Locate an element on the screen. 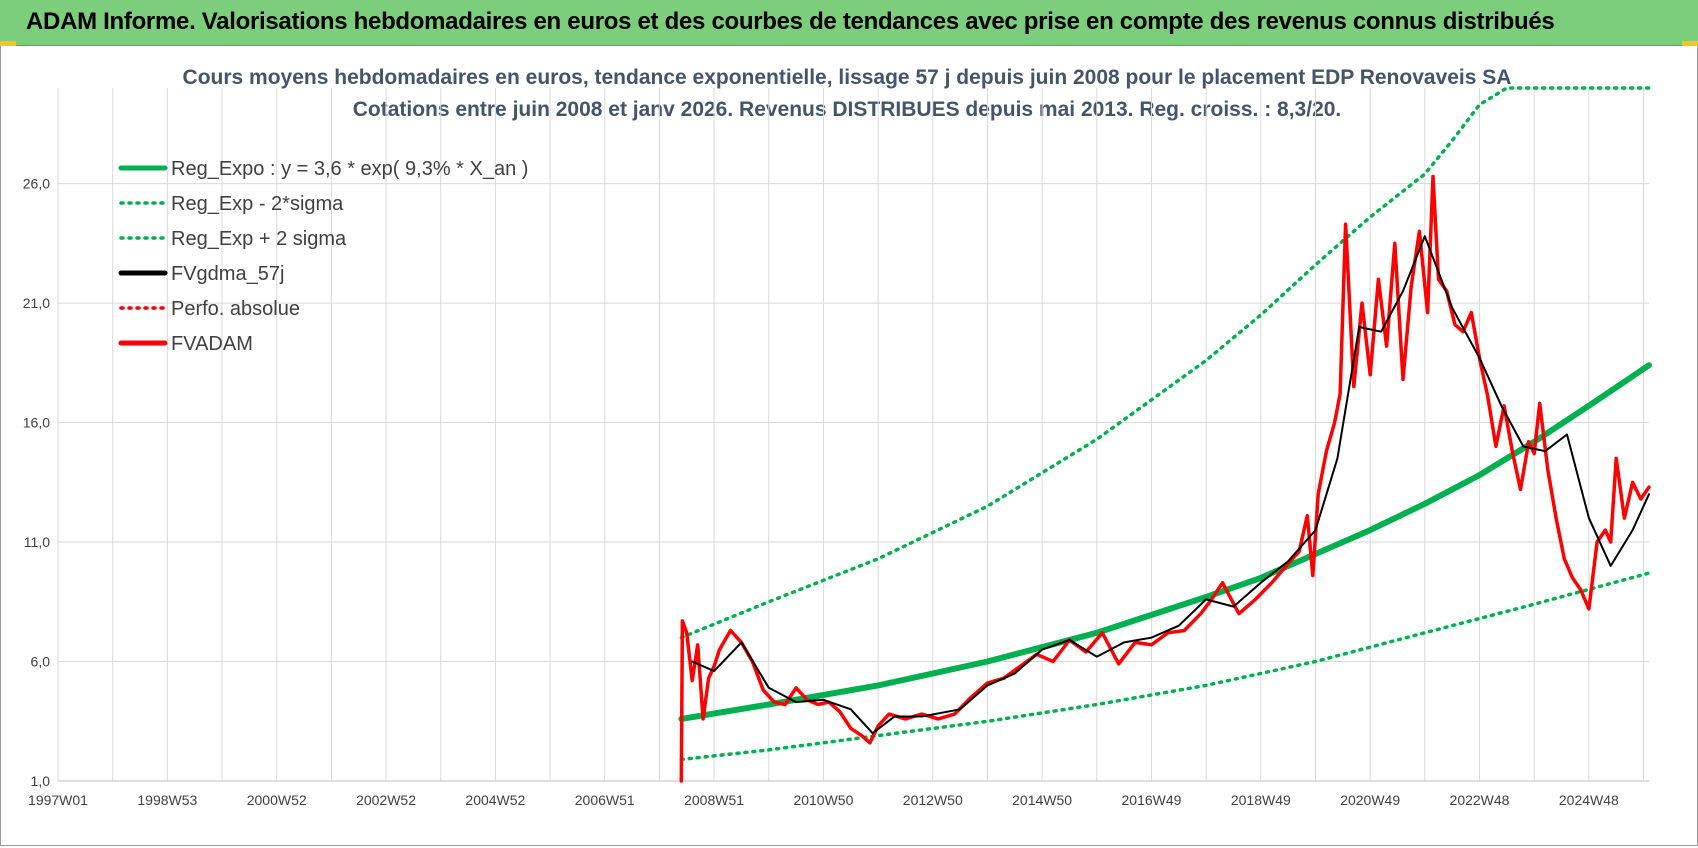 The height and width of the screenshot is (848, 1698). y-tick-label: 6,0 is located at coordinates (41, 662).